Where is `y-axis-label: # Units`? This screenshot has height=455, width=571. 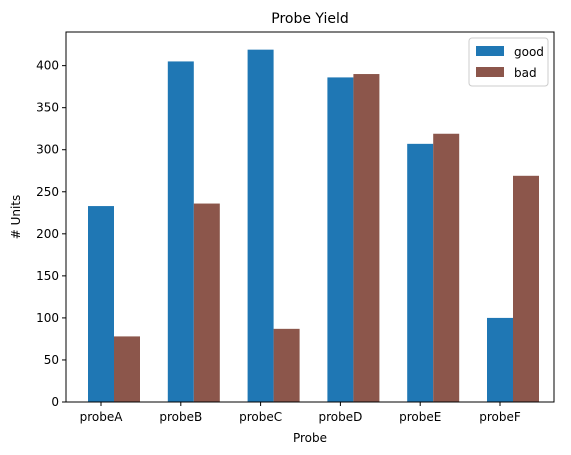
y-axis-label: # Units is located at coordinates (16, 217).